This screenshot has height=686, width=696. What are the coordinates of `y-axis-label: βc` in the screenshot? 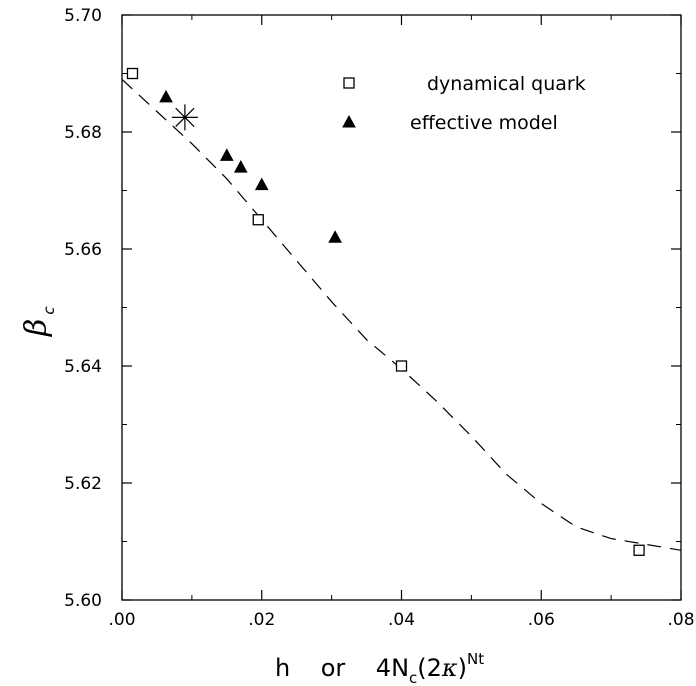 It's located at (38, 321).